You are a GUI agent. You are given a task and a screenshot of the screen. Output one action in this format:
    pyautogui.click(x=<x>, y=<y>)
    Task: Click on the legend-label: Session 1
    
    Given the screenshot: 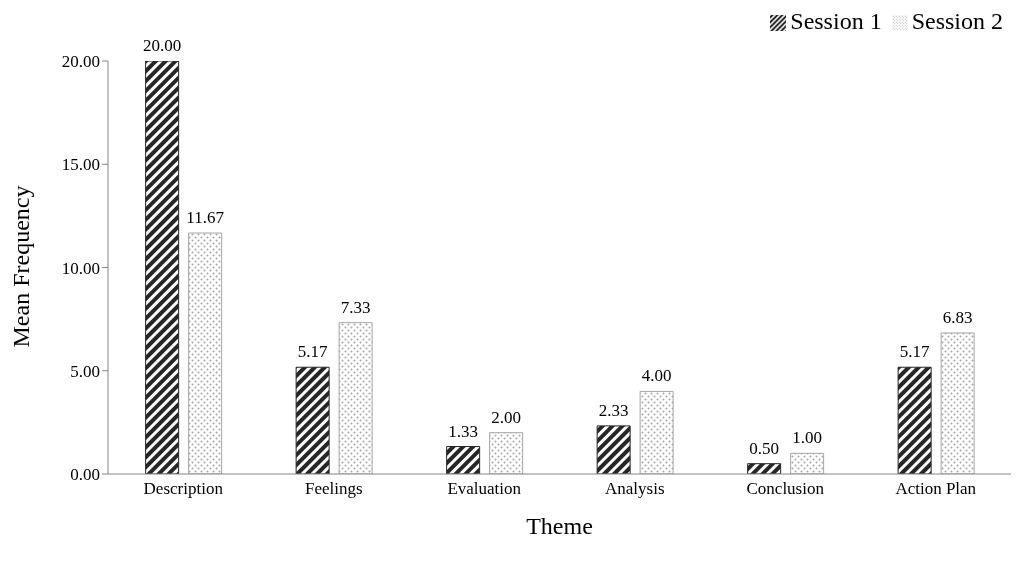 What is the action you would take?
    pyautogui.click(x=836, y=21)
    